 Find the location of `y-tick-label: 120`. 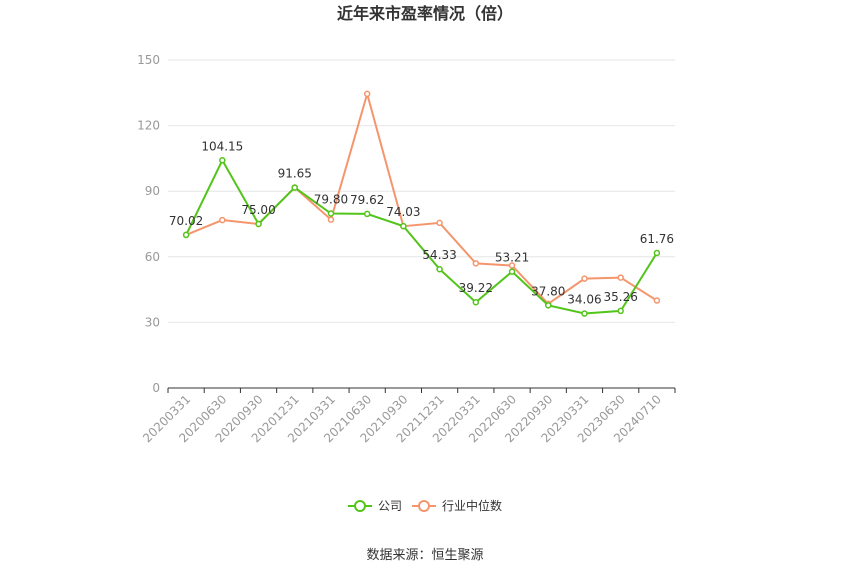

y-tick-label: 120 is located at coordinates (148, 126).